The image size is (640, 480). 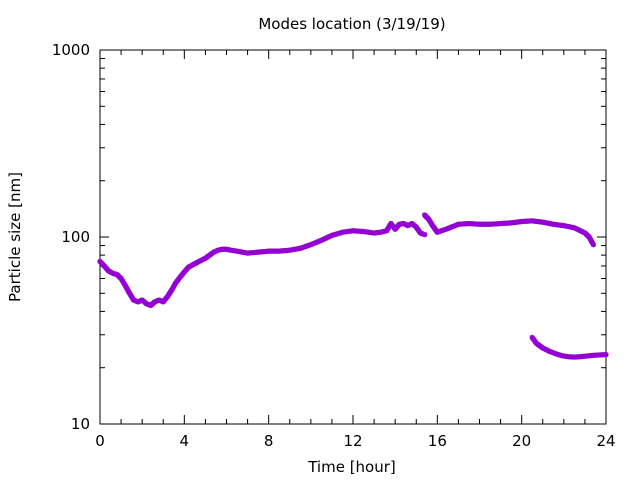 I want to click on x-tick-label: 8, so click(x=269, y=441).